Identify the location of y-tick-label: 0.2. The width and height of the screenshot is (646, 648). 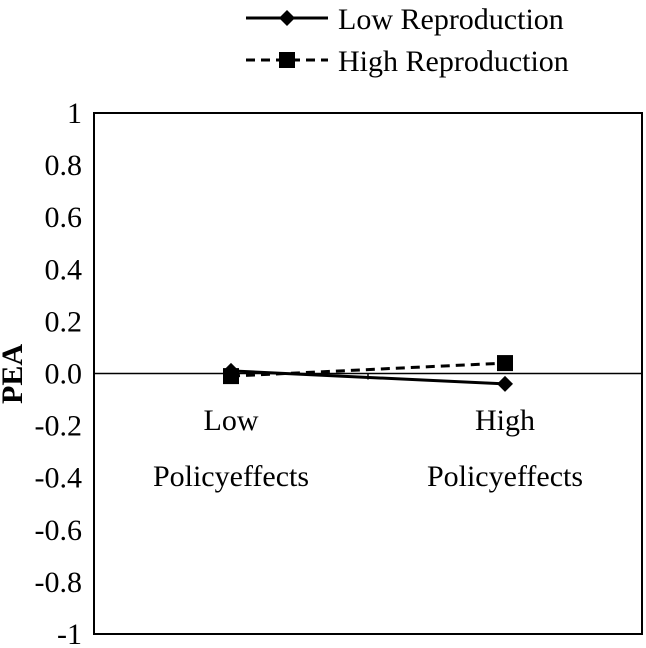
(64, 321).